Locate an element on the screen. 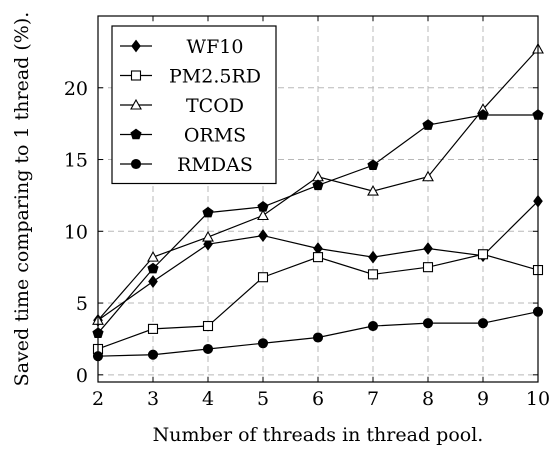 This screenshot has height=458, width=550. legend: WF10 PM2.5RD TCOD ORMS RMDAS is located at coordinates (194, 105).